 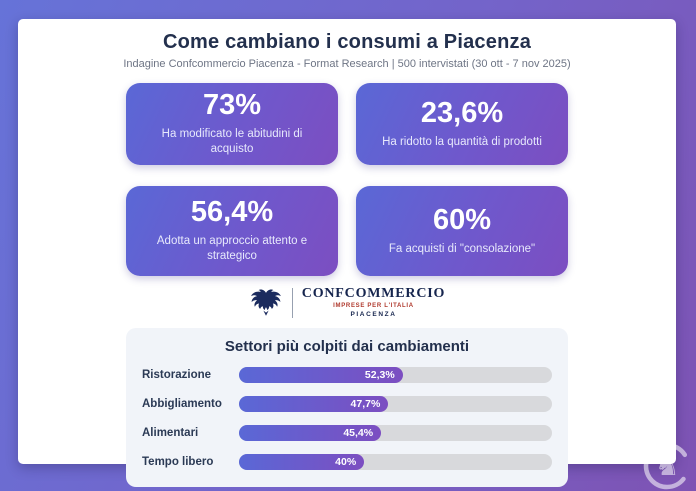 What do you see at coordinates (462, 248) in the screenshot?
I see `stat-label: Fa acquisti di "consolazione"` at bounding box center [462, 248].